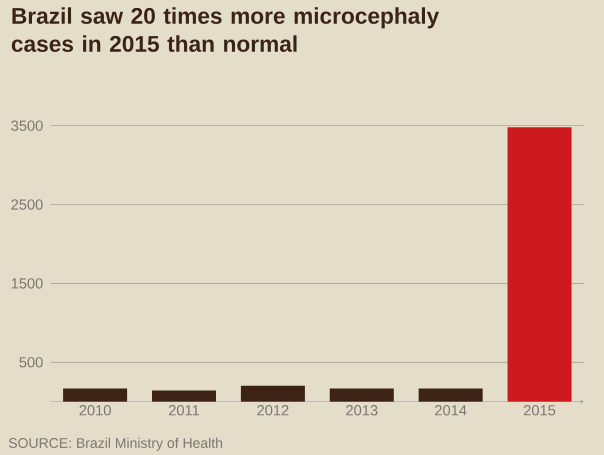 This screenshot has height=455, width=604. I want to click on x-tick-label: 2014, so click(451, 410).